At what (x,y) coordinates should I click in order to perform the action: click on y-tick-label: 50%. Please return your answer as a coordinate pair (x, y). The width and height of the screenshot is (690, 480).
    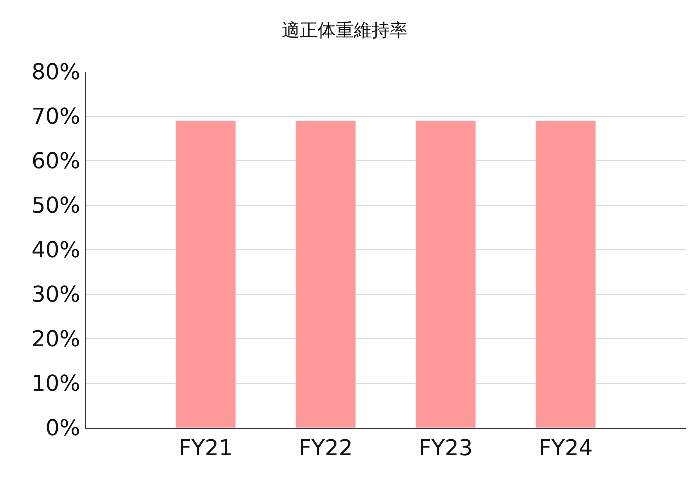
    Looking at the image, I should click on (56, 207).